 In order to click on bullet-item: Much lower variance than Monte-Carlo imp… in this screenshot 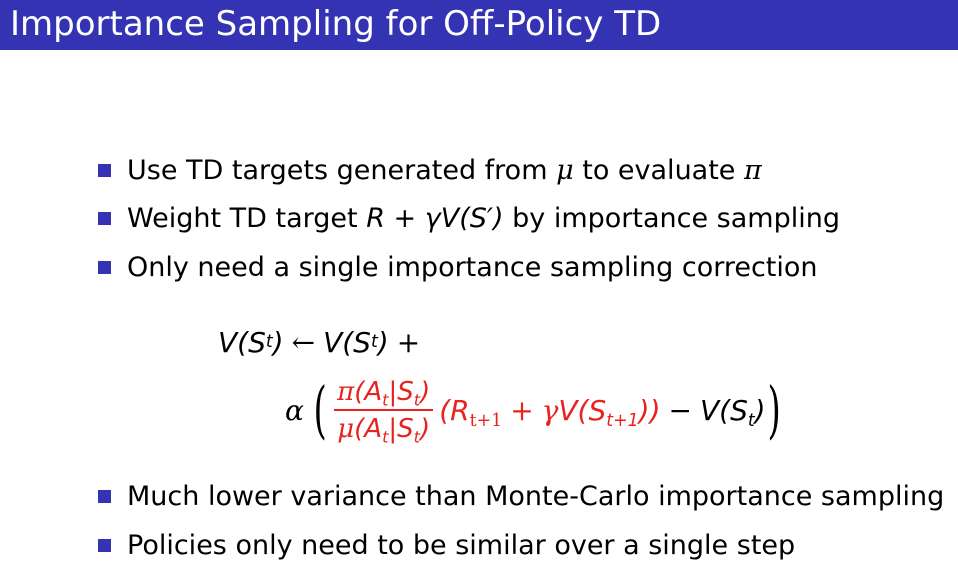, I will do `click(521, 496)`.